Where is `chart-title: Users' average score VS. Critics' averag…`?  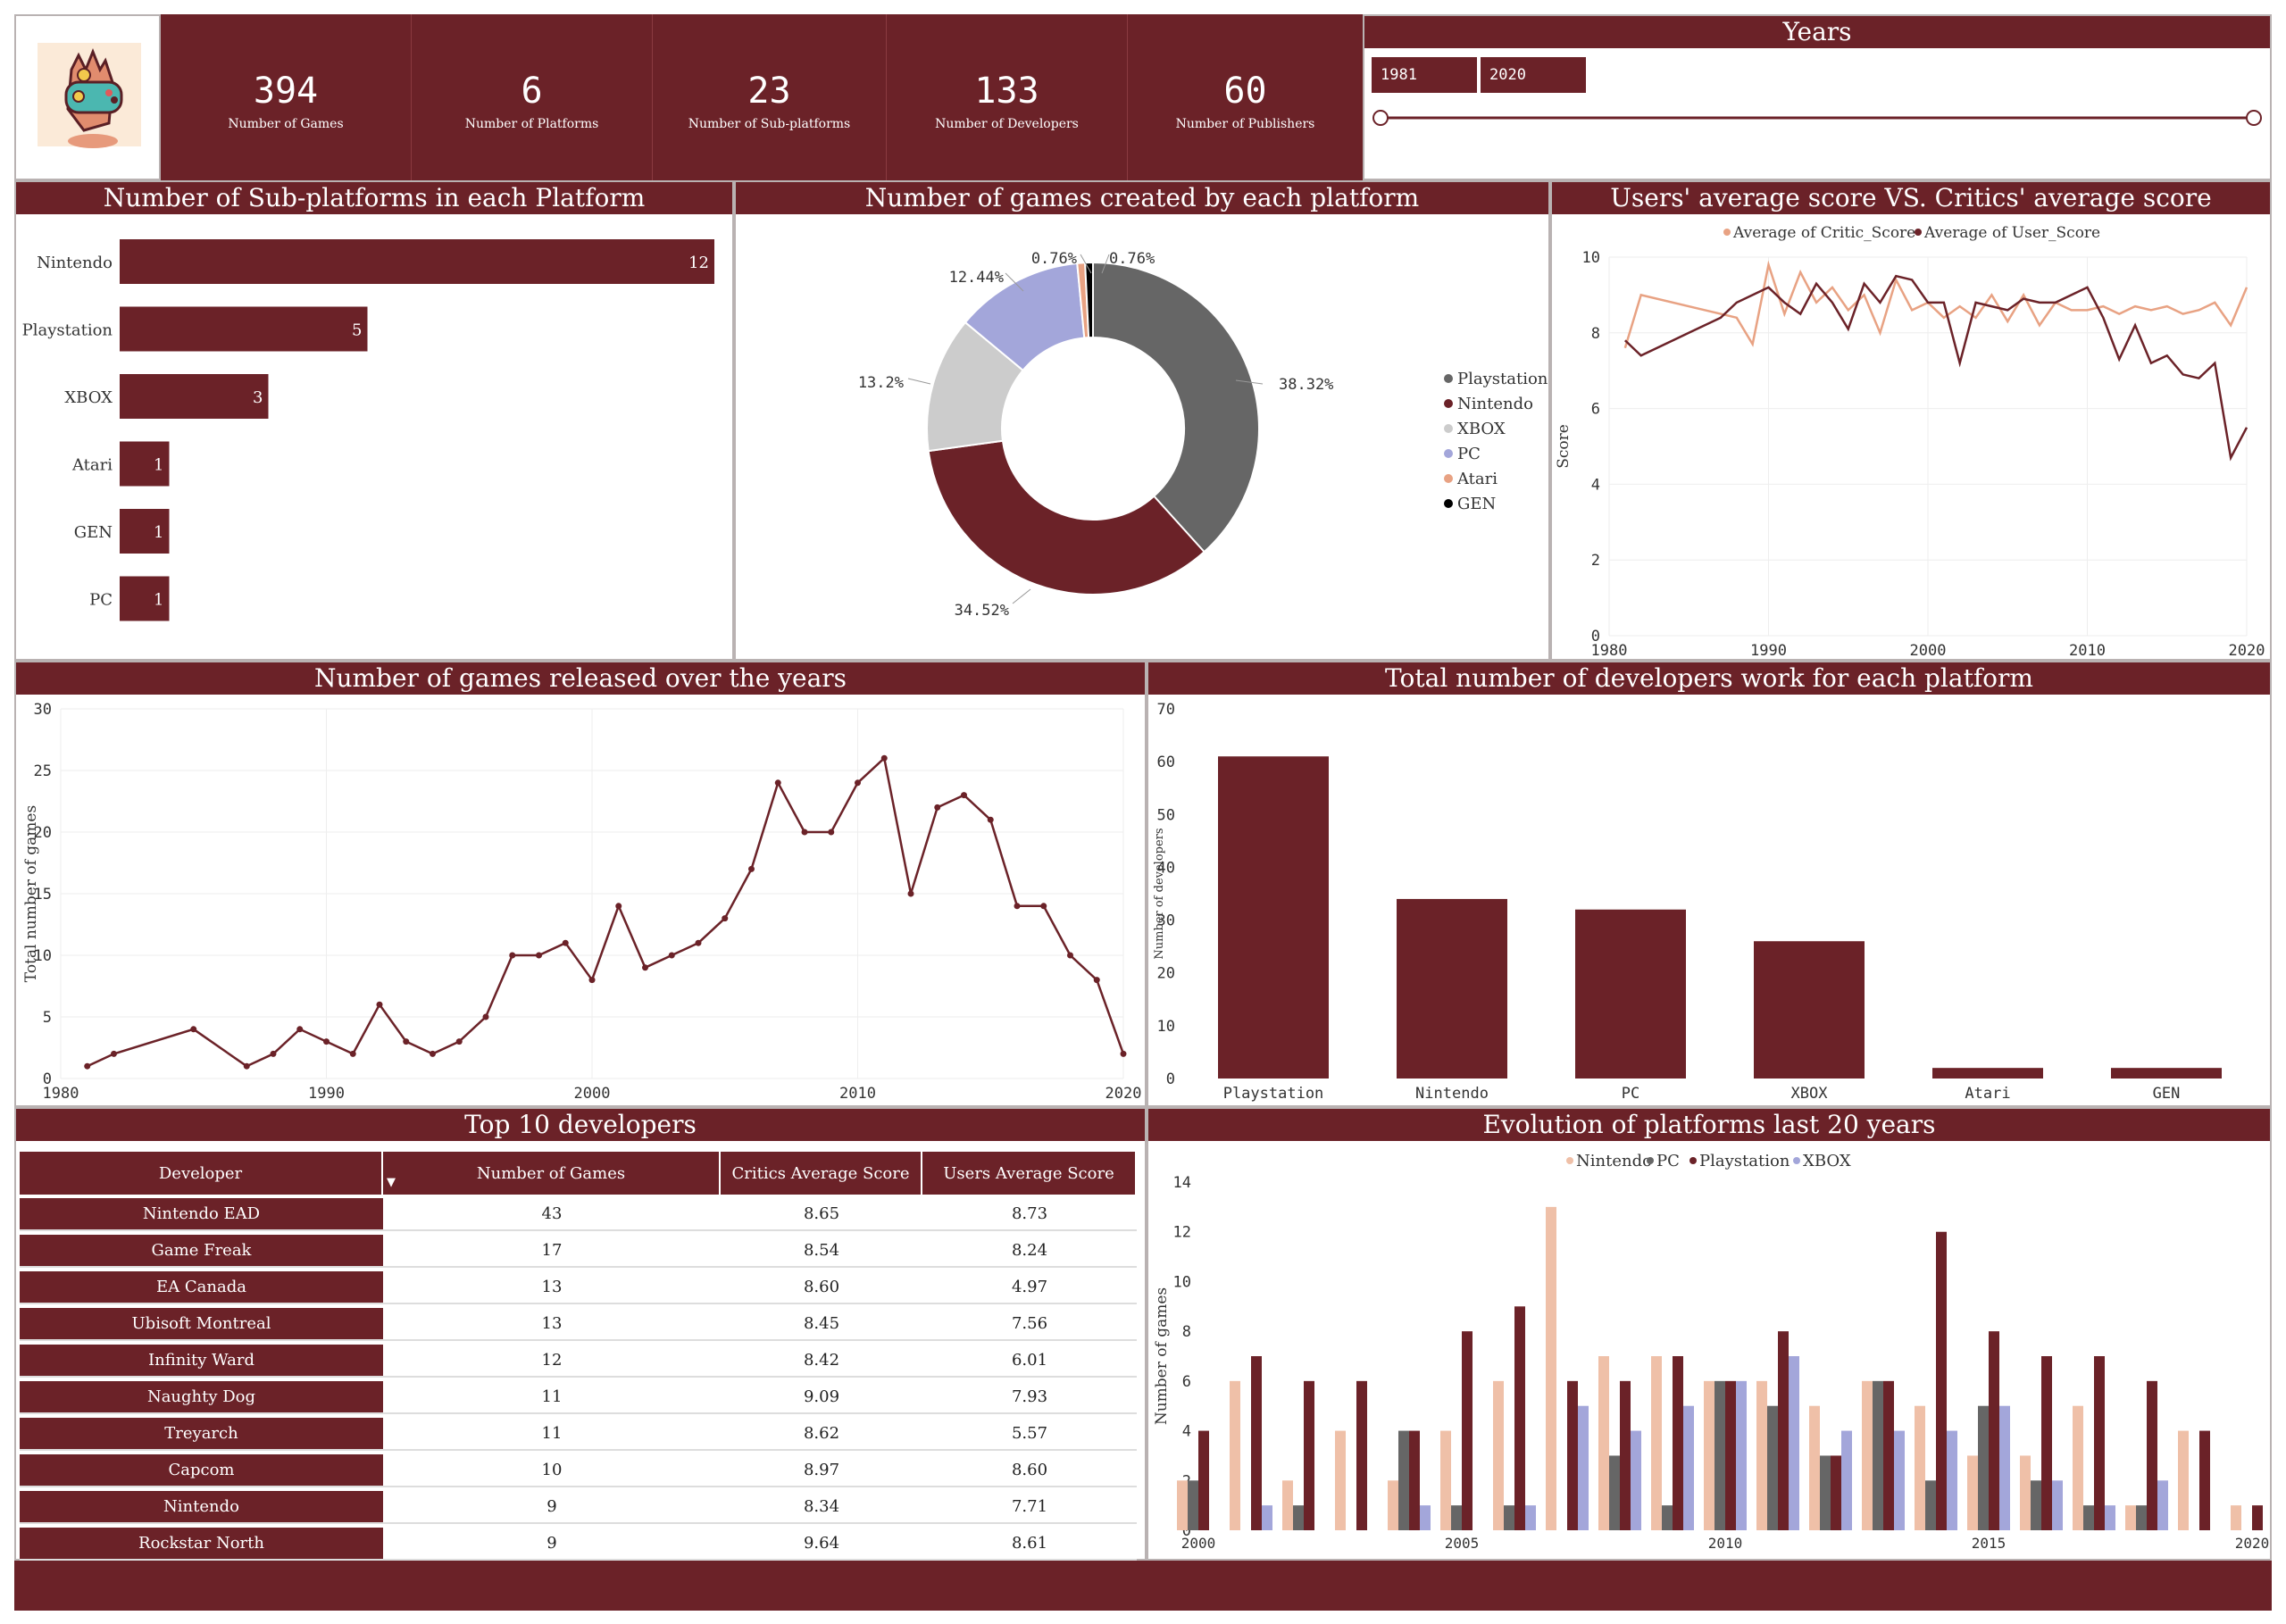
chart-title: Users' average score VS. Critics' averag… is located at coordinates (1911, 198).